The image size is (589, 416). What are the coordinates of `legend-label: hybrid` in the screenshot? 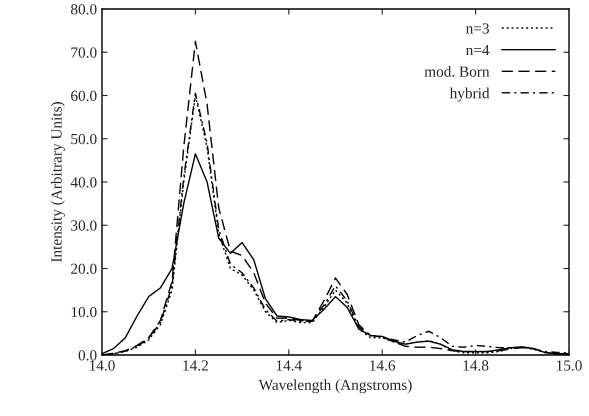 It's located at (470, 95).